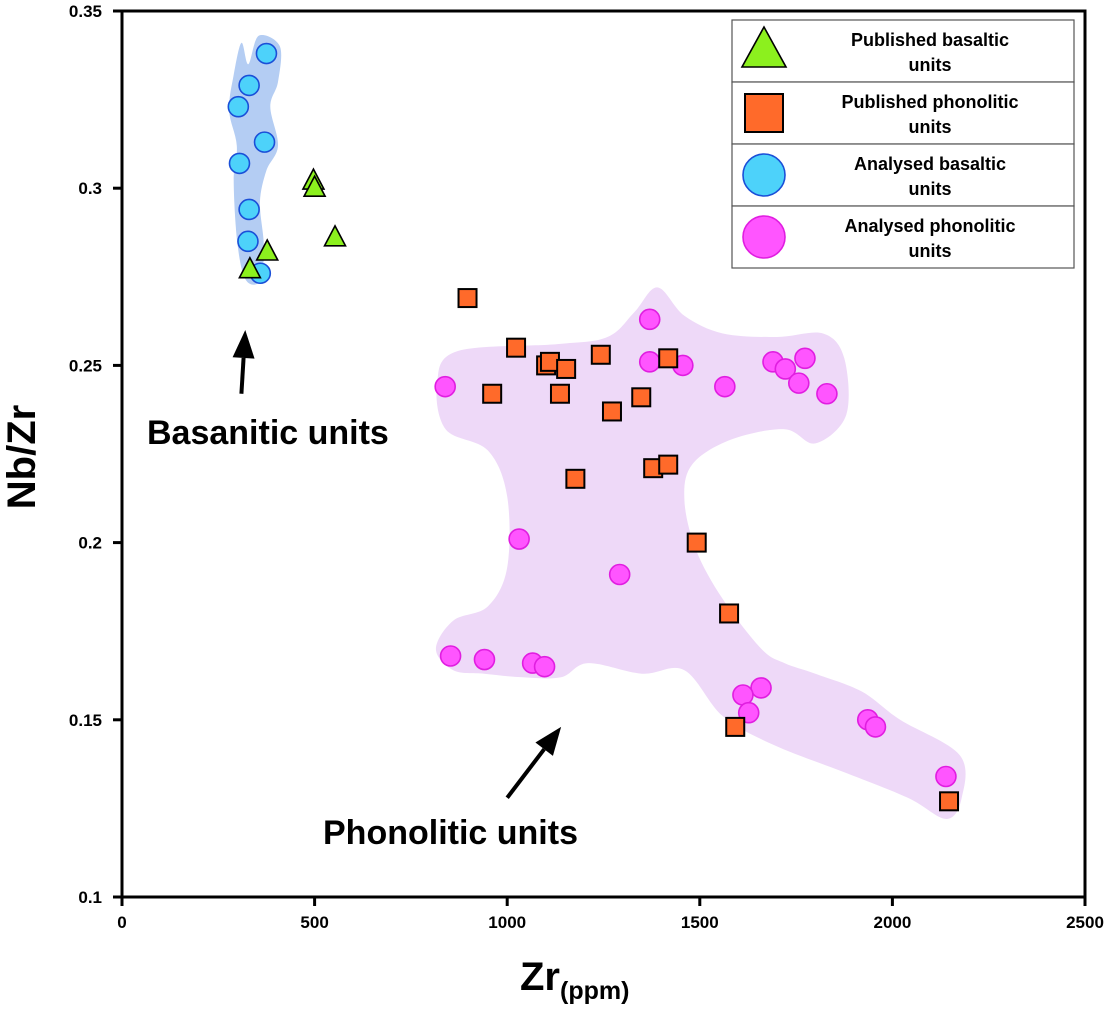  What do you see at coordinates (252, 163) in the screenshot?
I see `series-analysed-basaltic-units` at bounding box center [252, 163].